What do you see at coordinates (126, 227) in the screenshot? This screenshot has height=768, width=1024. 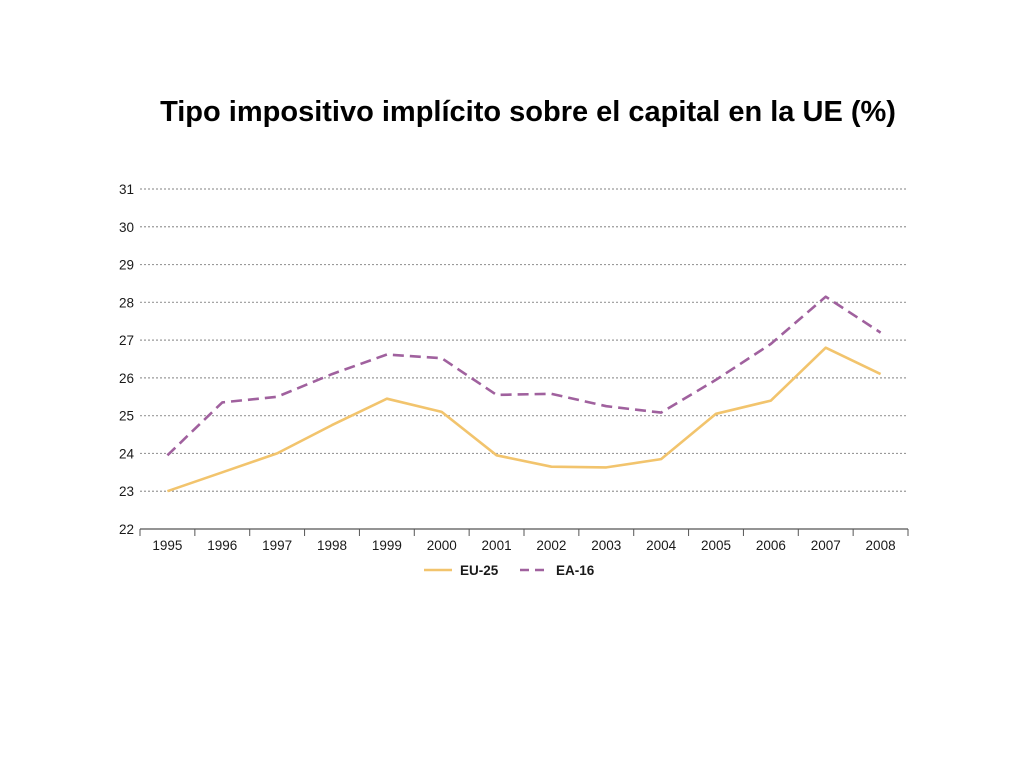 I see `y-tick-label: 30` at bounding box center [126, 227].